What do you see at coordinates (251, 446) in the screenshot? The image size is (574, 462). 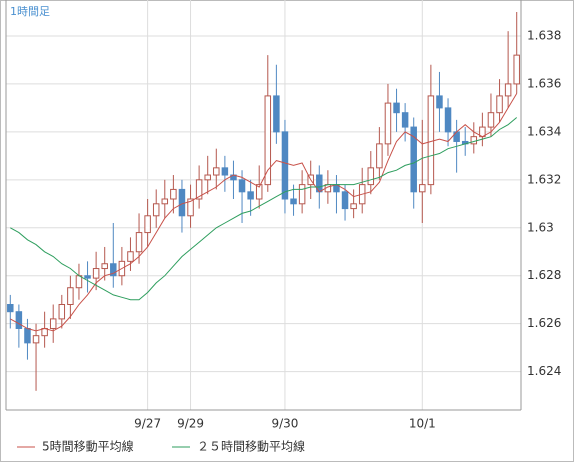 I see `legend-label: ２５時間移動平均線` at bounding box center [251, 446].